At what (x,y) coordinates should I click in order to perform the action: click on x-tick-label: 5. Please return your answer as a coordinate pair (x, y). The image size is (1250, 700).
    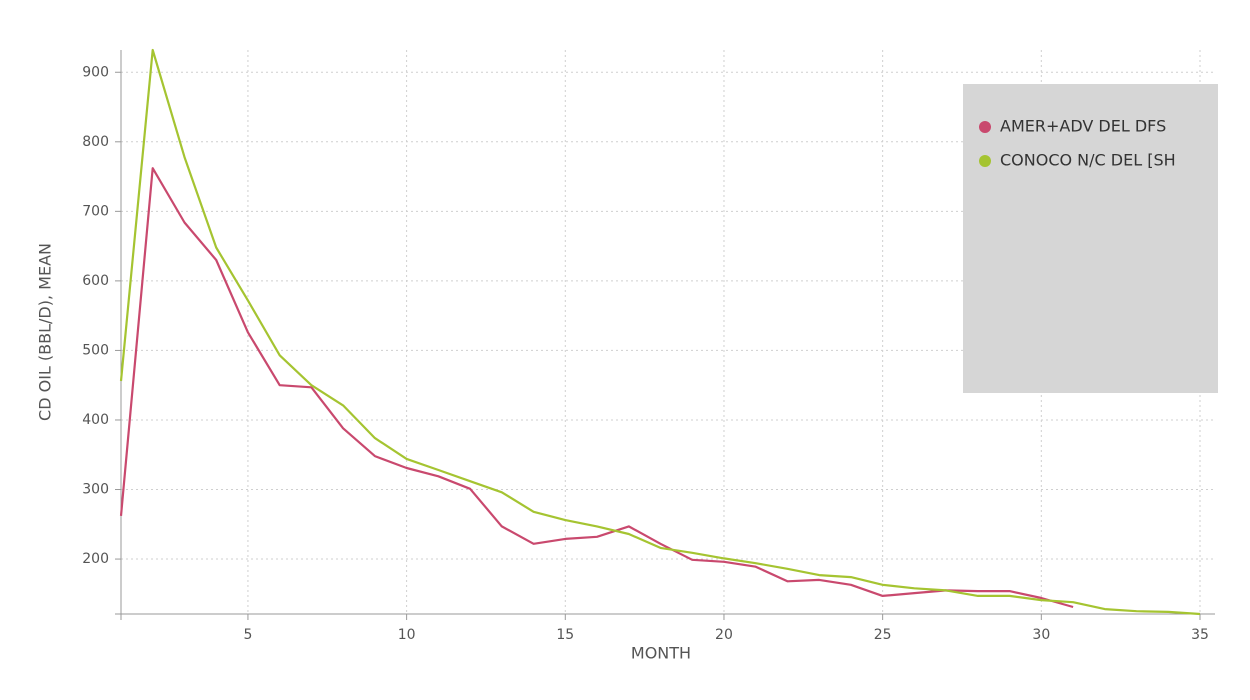
    Looking at the image, I should click on (247, 635).